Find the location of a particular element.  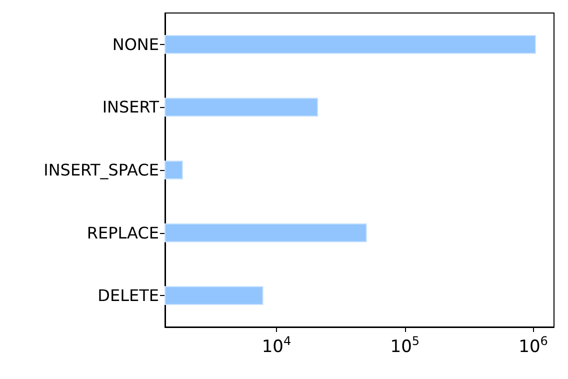

y-tick-label: INSERT_SPACE is located at coordinates (101, 170).